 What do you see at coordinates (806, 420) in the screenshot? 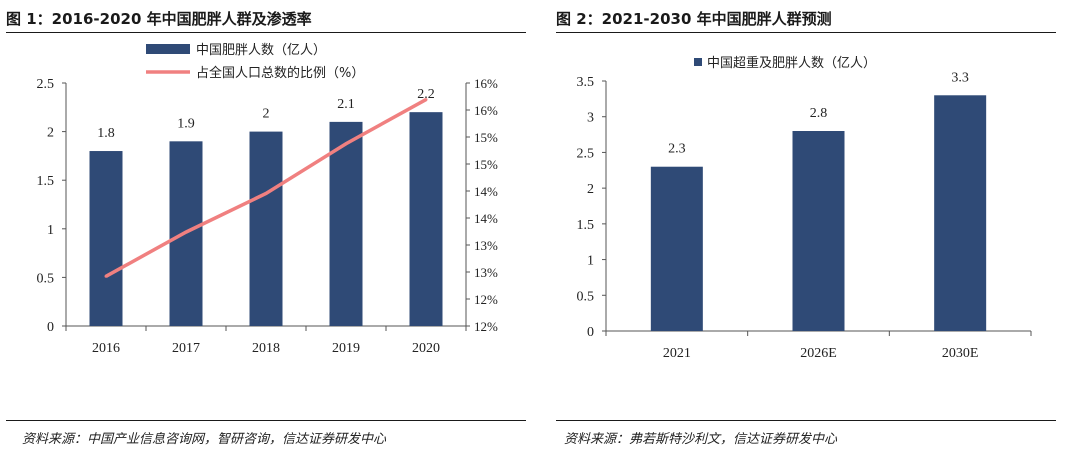
I see `figure-2-bottom-rule` at bounding box center [806, 420].